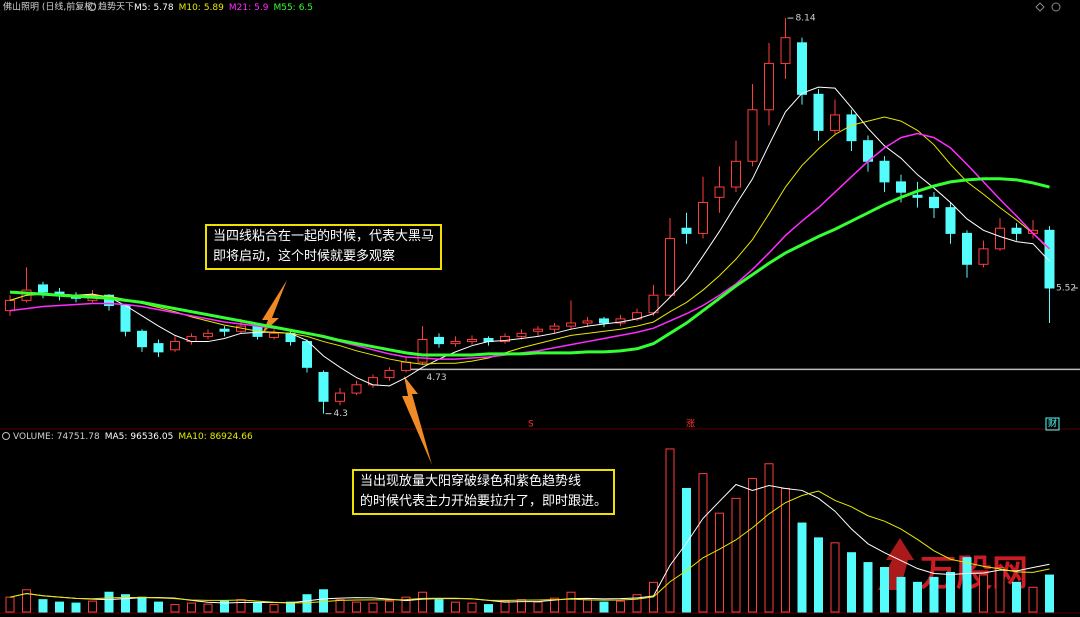 The image size is (1080, 617). I want to click on event-box, so click(1052, 424).